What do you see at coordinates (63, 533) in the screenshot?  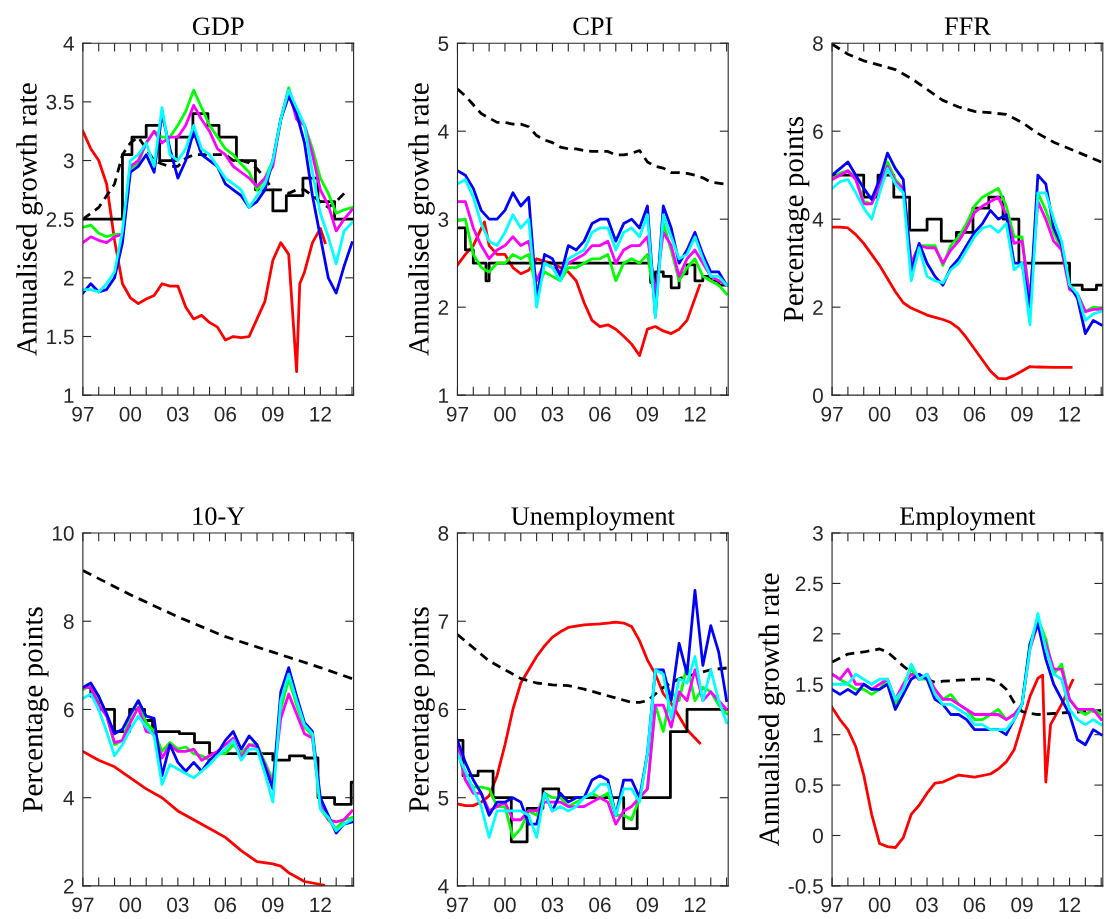 I see `y-tick-label: 10` at bounding box center [63, 533].